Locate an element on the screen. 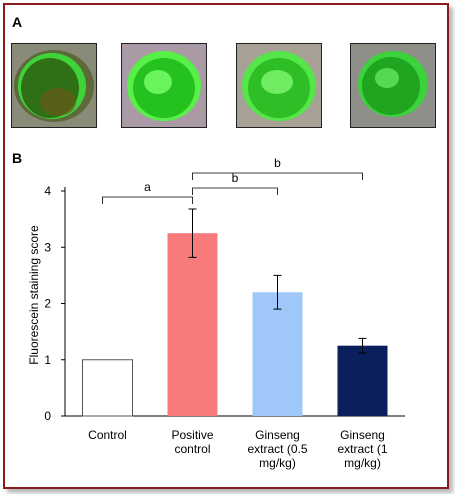  x-category-label: Positive control is located at coordinates (193, 442).